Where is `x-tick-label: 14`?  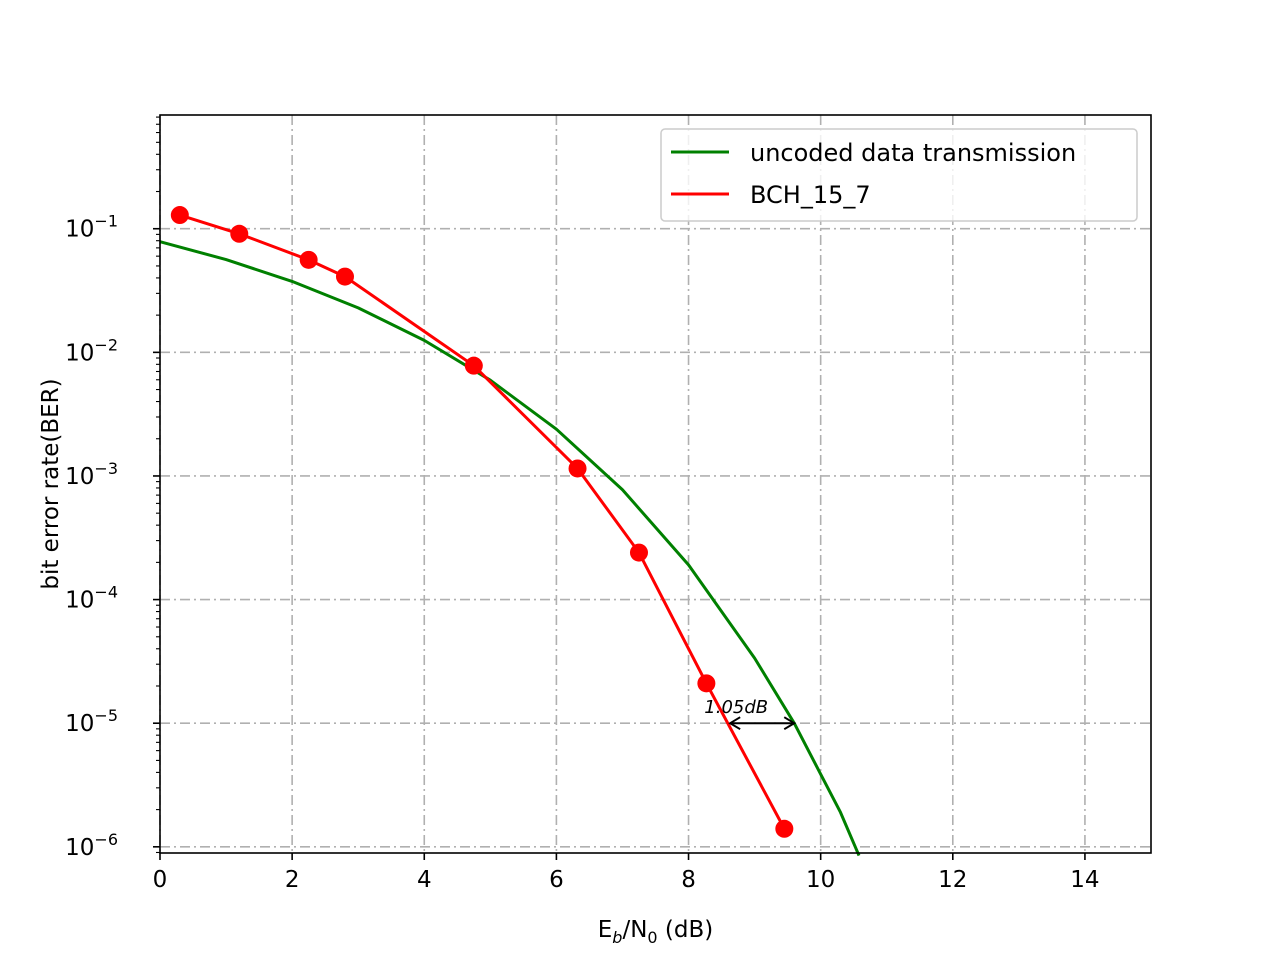
x-tick-label: 14 is located at coordinates (1084, 880).